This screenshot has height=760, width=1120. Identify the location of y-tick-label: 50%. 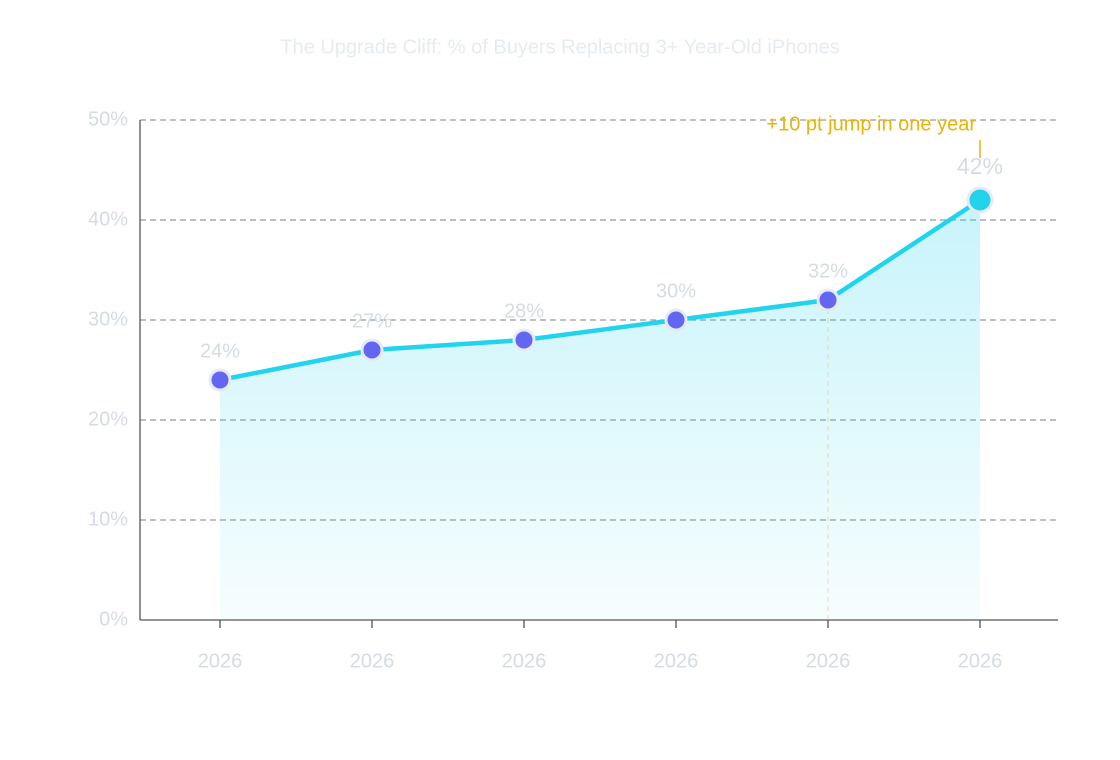
(108, 119).